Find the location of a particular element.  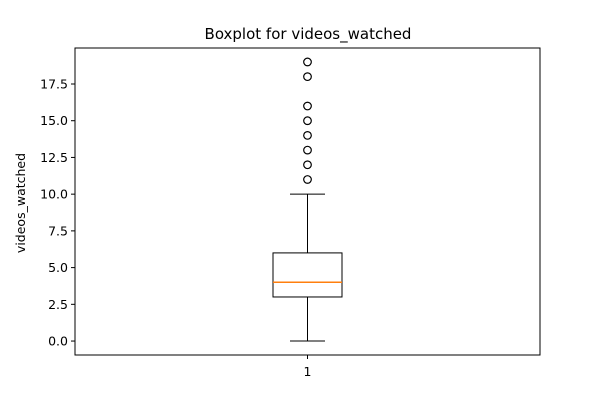

x-axis-ticks: 1 is located at coordinates (308, 367).